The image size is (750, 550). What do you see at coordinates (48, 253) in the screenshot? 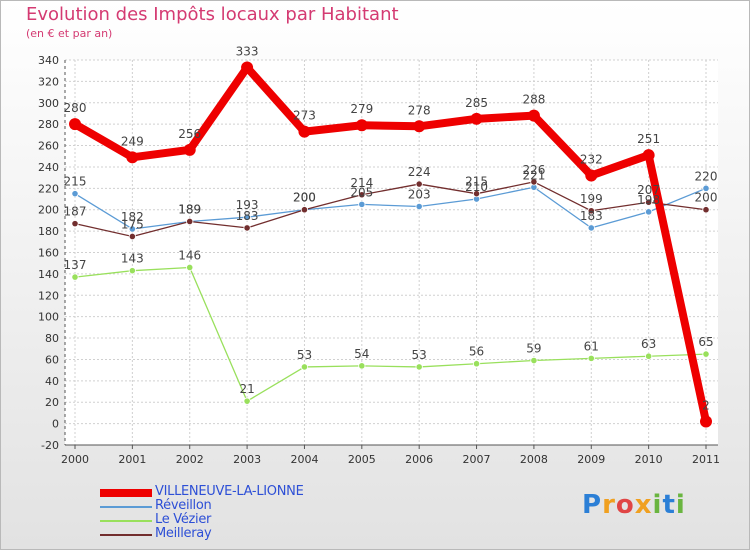
I see `y-tick-label: 160` at bounding box center [48, 253].